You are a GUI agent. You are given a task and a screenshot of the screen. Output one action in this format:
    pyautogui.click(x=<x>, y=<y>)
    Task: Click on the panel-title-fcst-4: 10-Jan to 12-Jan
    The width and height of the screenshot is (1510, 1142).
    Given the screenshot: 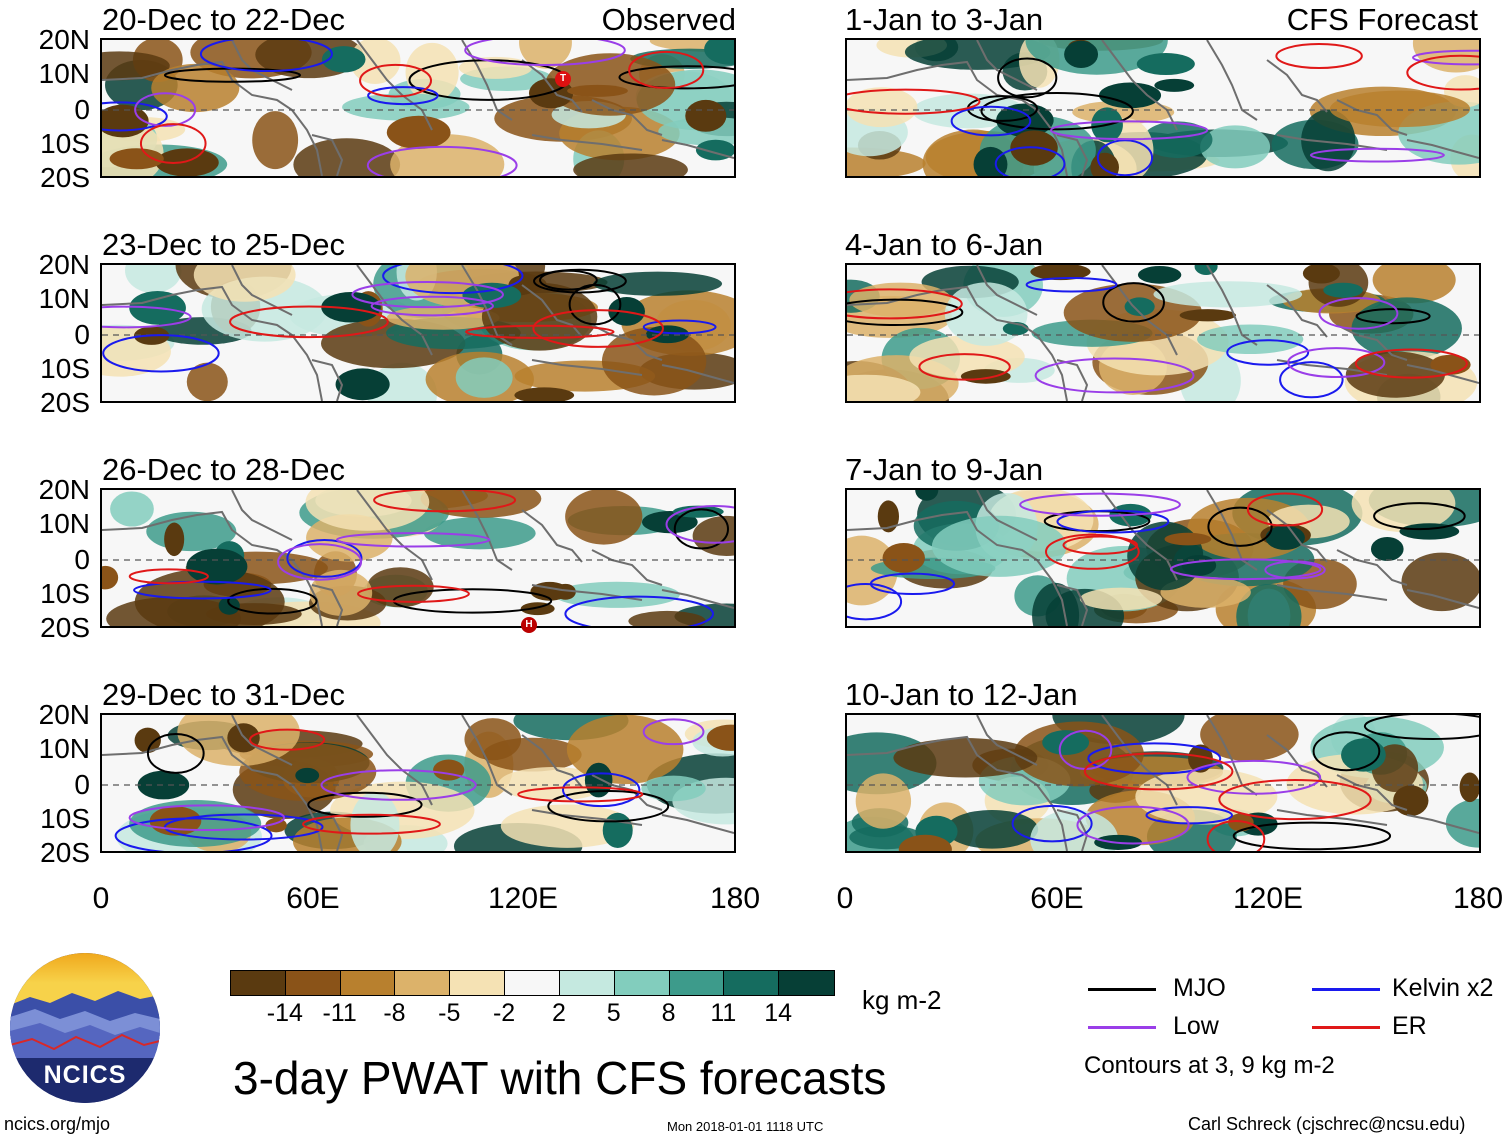 What is the action you would take?
    pyautogui.click(x=961, y=694)
    